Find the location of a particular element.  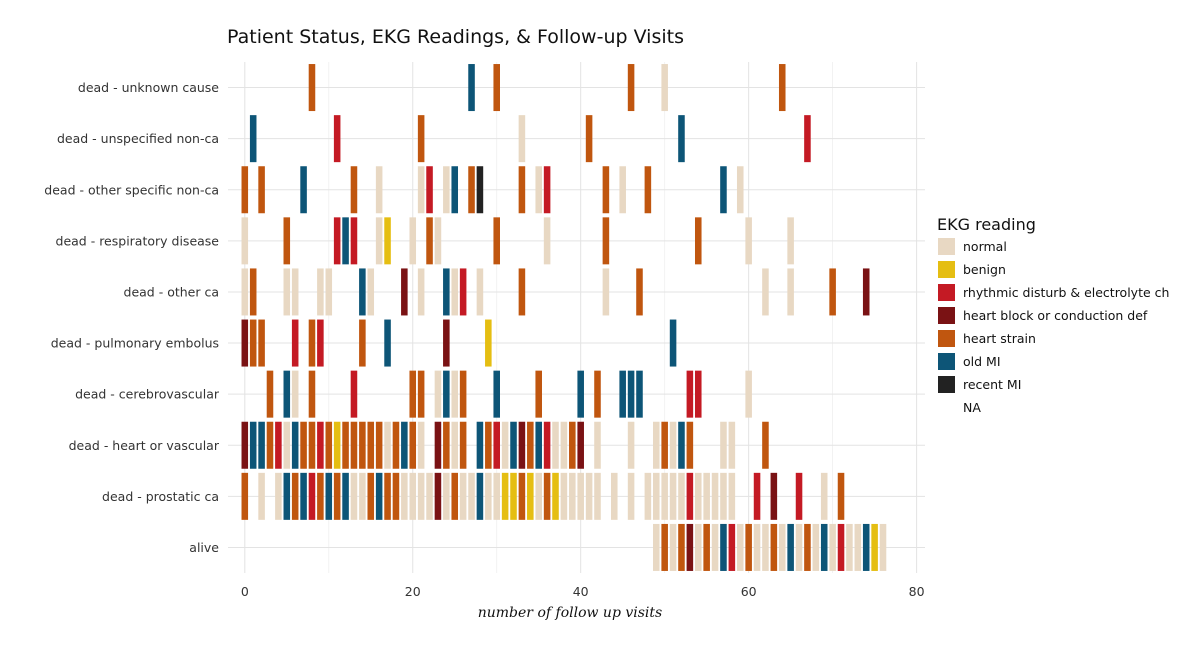

tile-benign is located at coordinates (513, 496).